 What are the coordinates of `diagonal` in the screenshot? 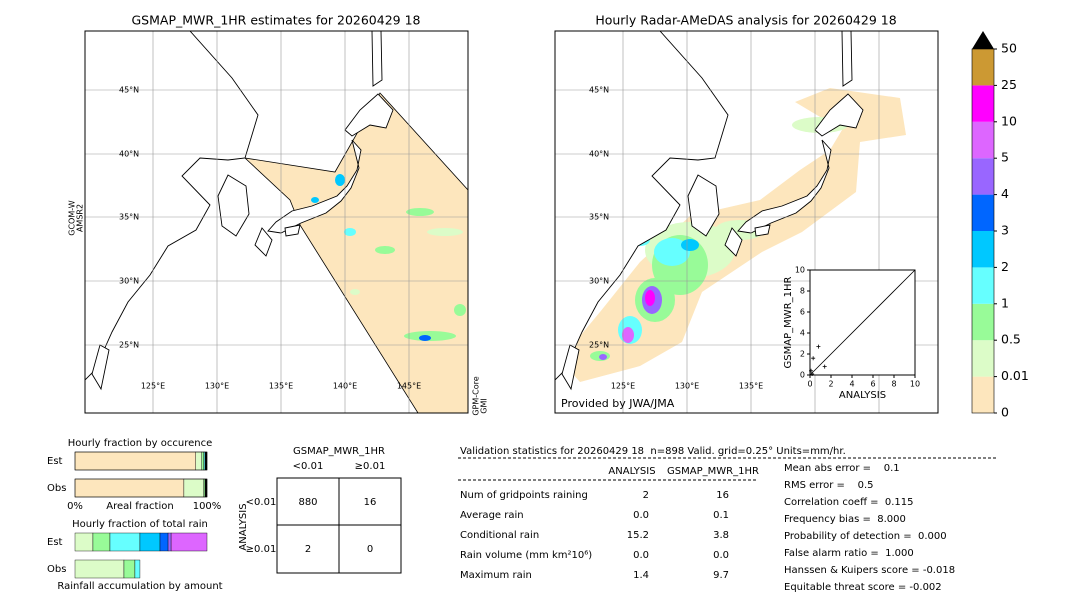 It's located at (862, 322).